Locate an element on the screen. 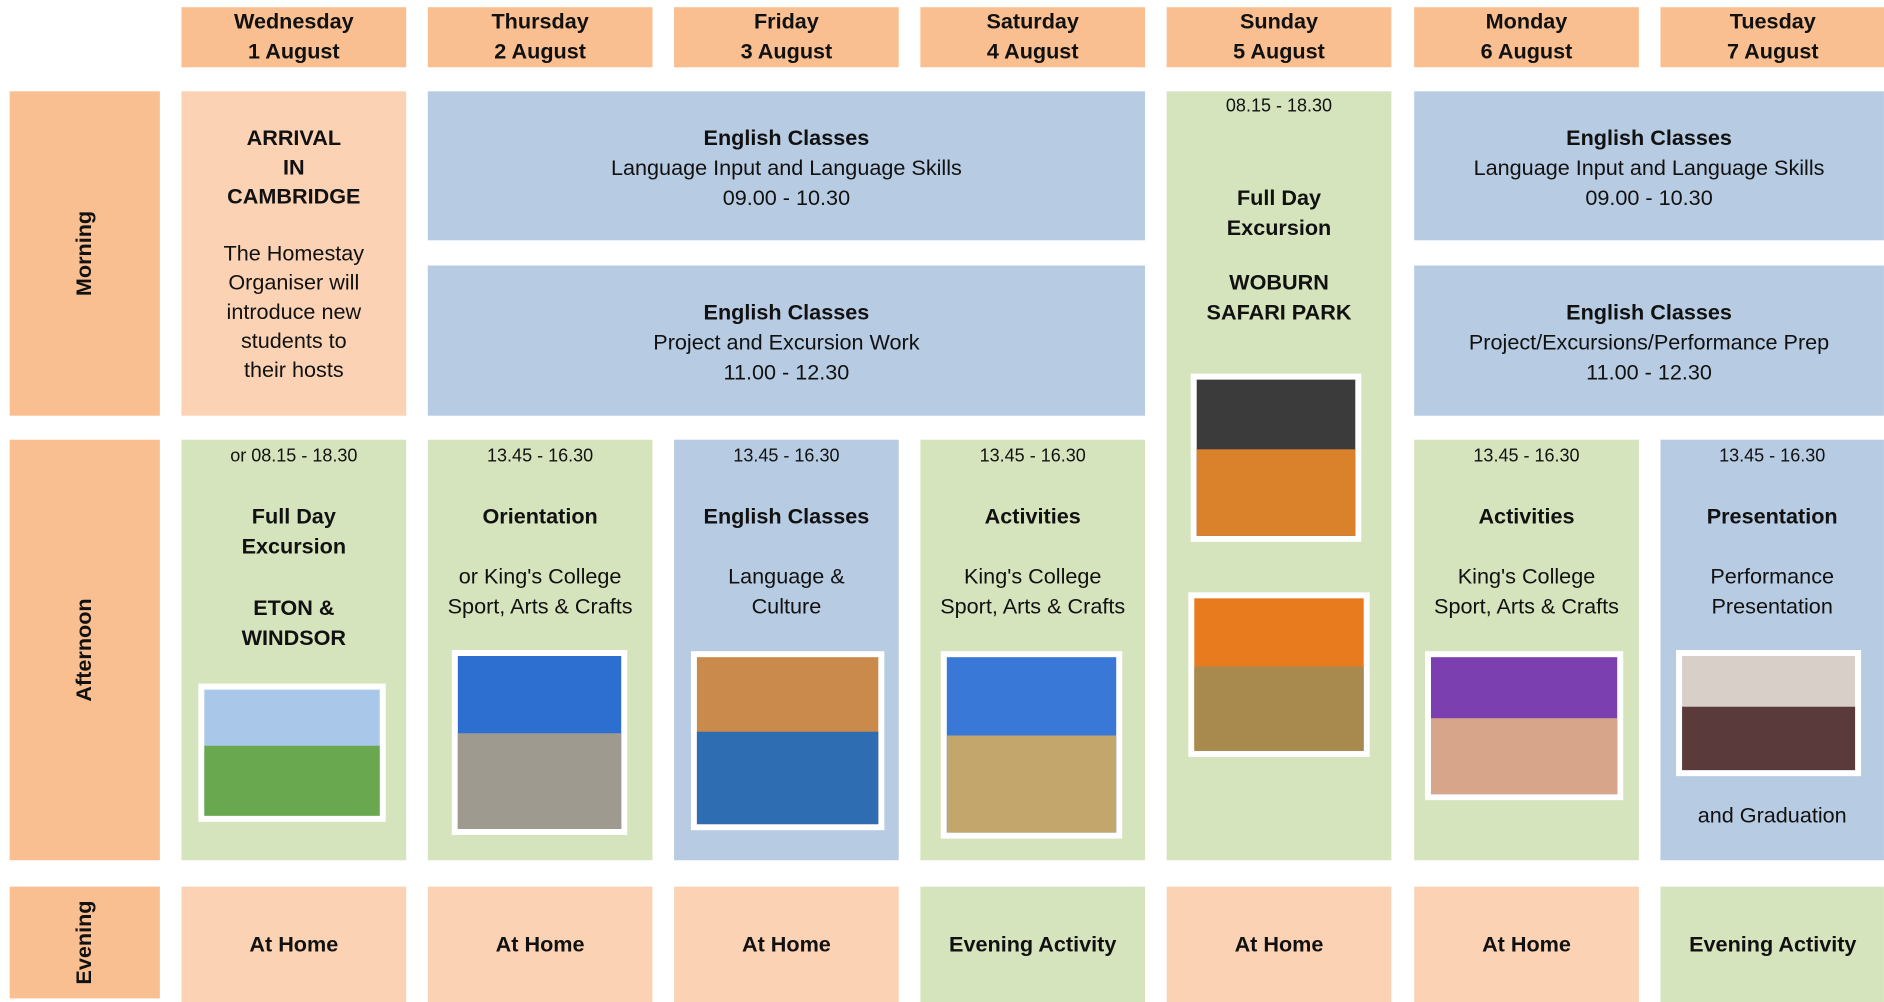  cell-text: Language & is located at coordinates (786, 576).